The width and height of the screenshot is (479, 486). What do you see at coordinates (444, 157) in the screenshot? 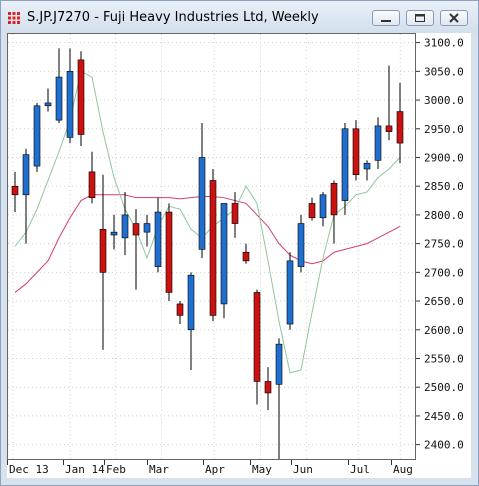
I see `y-tick-label: 2900.0` at bounding box center [444, 157].